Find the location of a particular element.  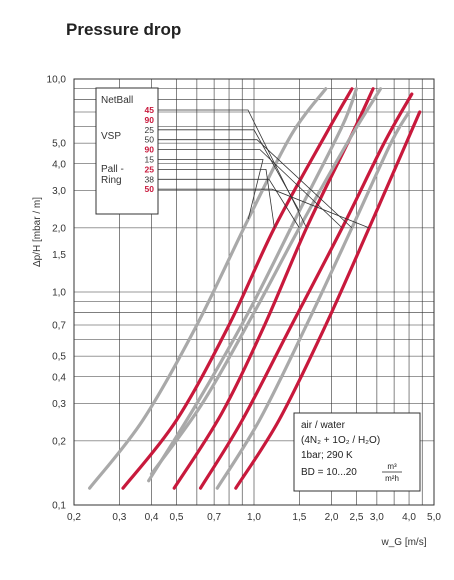

x-tick-label: 0,2 is located at coordinates (74, 517).